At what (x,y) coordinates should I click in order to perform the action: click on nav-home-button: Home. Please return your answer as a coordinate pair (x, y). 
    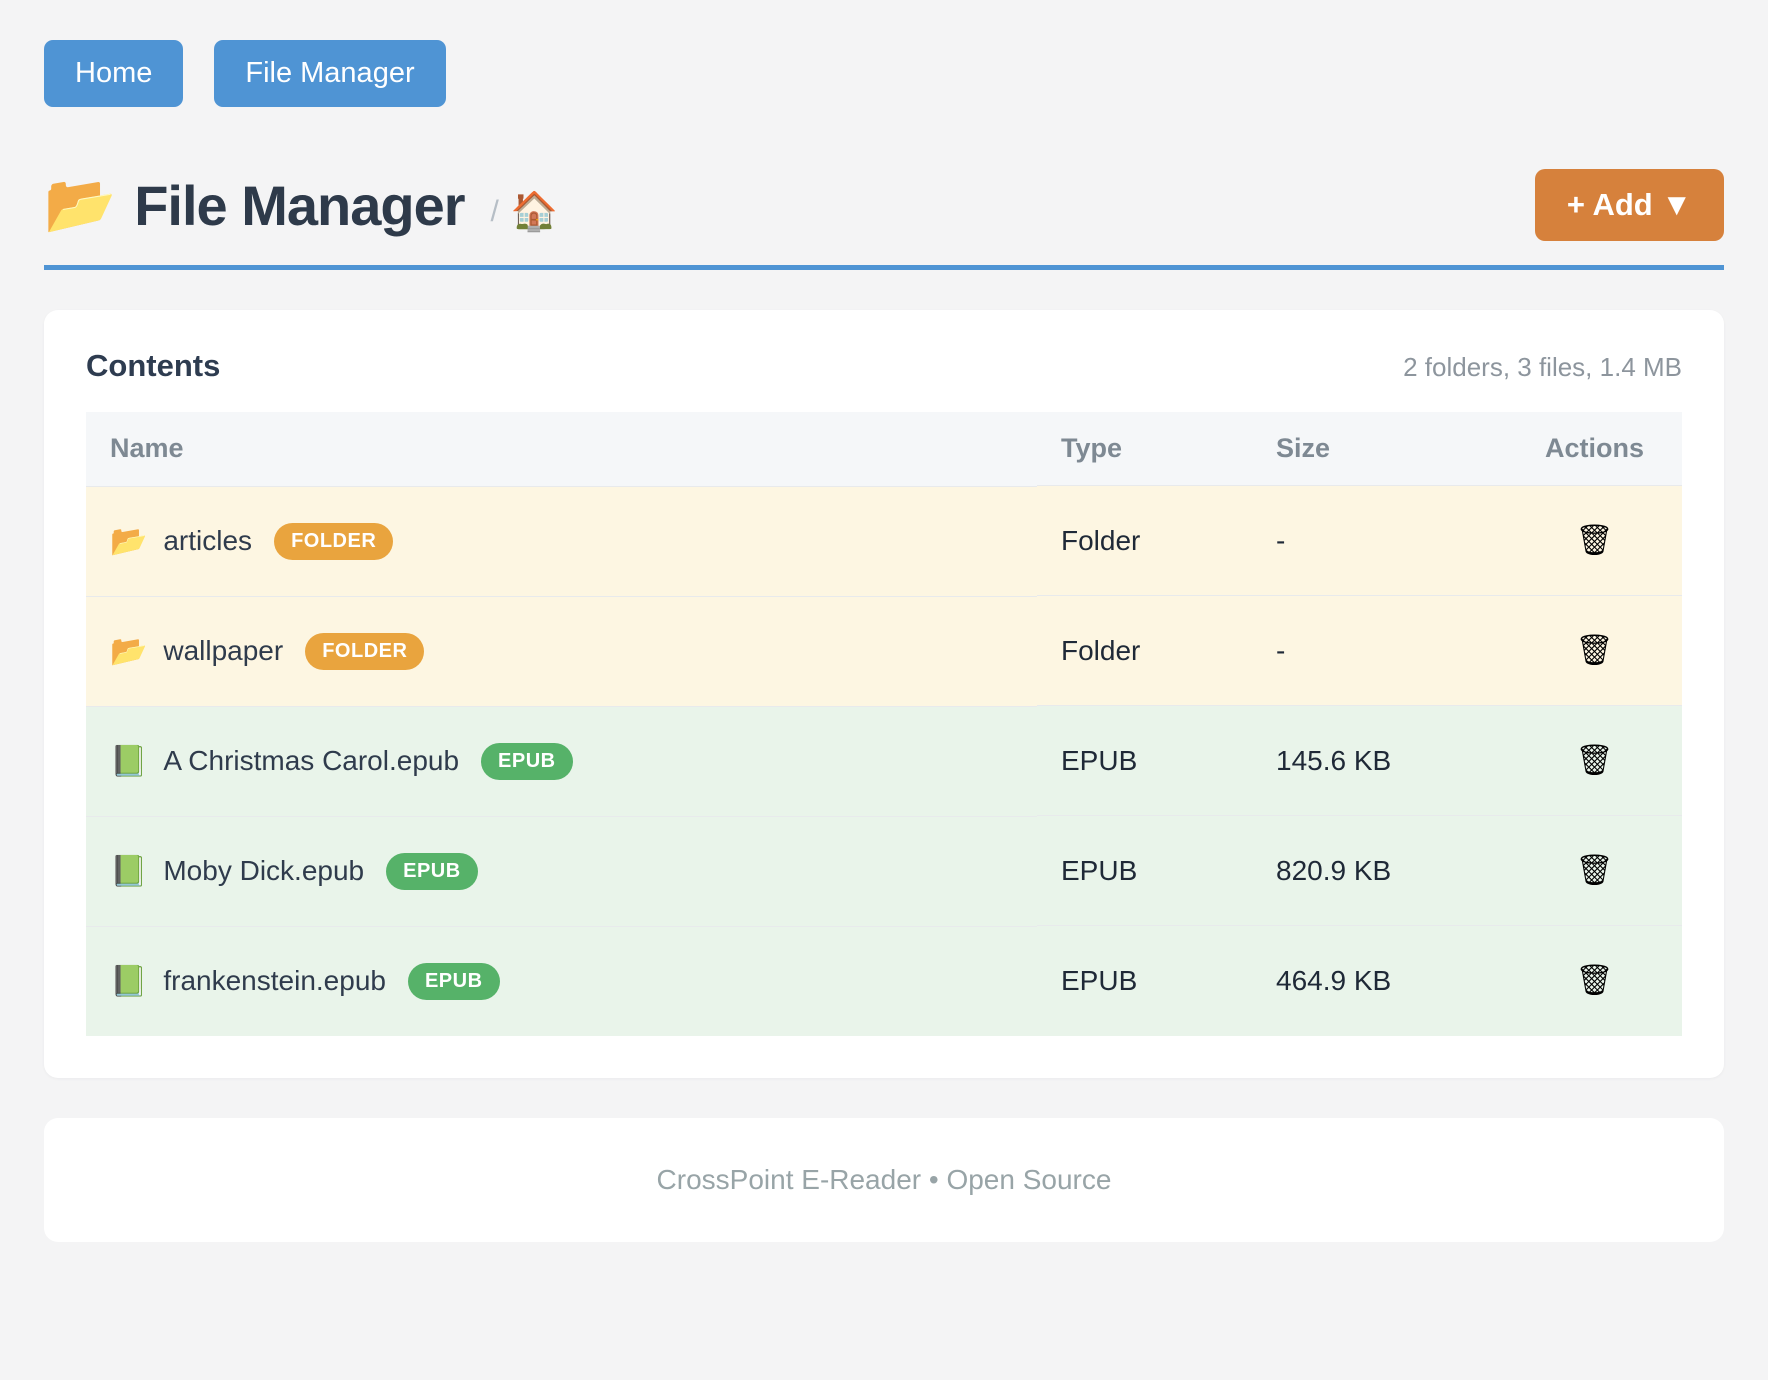
    Looking at the image, I should click on (114, 73).